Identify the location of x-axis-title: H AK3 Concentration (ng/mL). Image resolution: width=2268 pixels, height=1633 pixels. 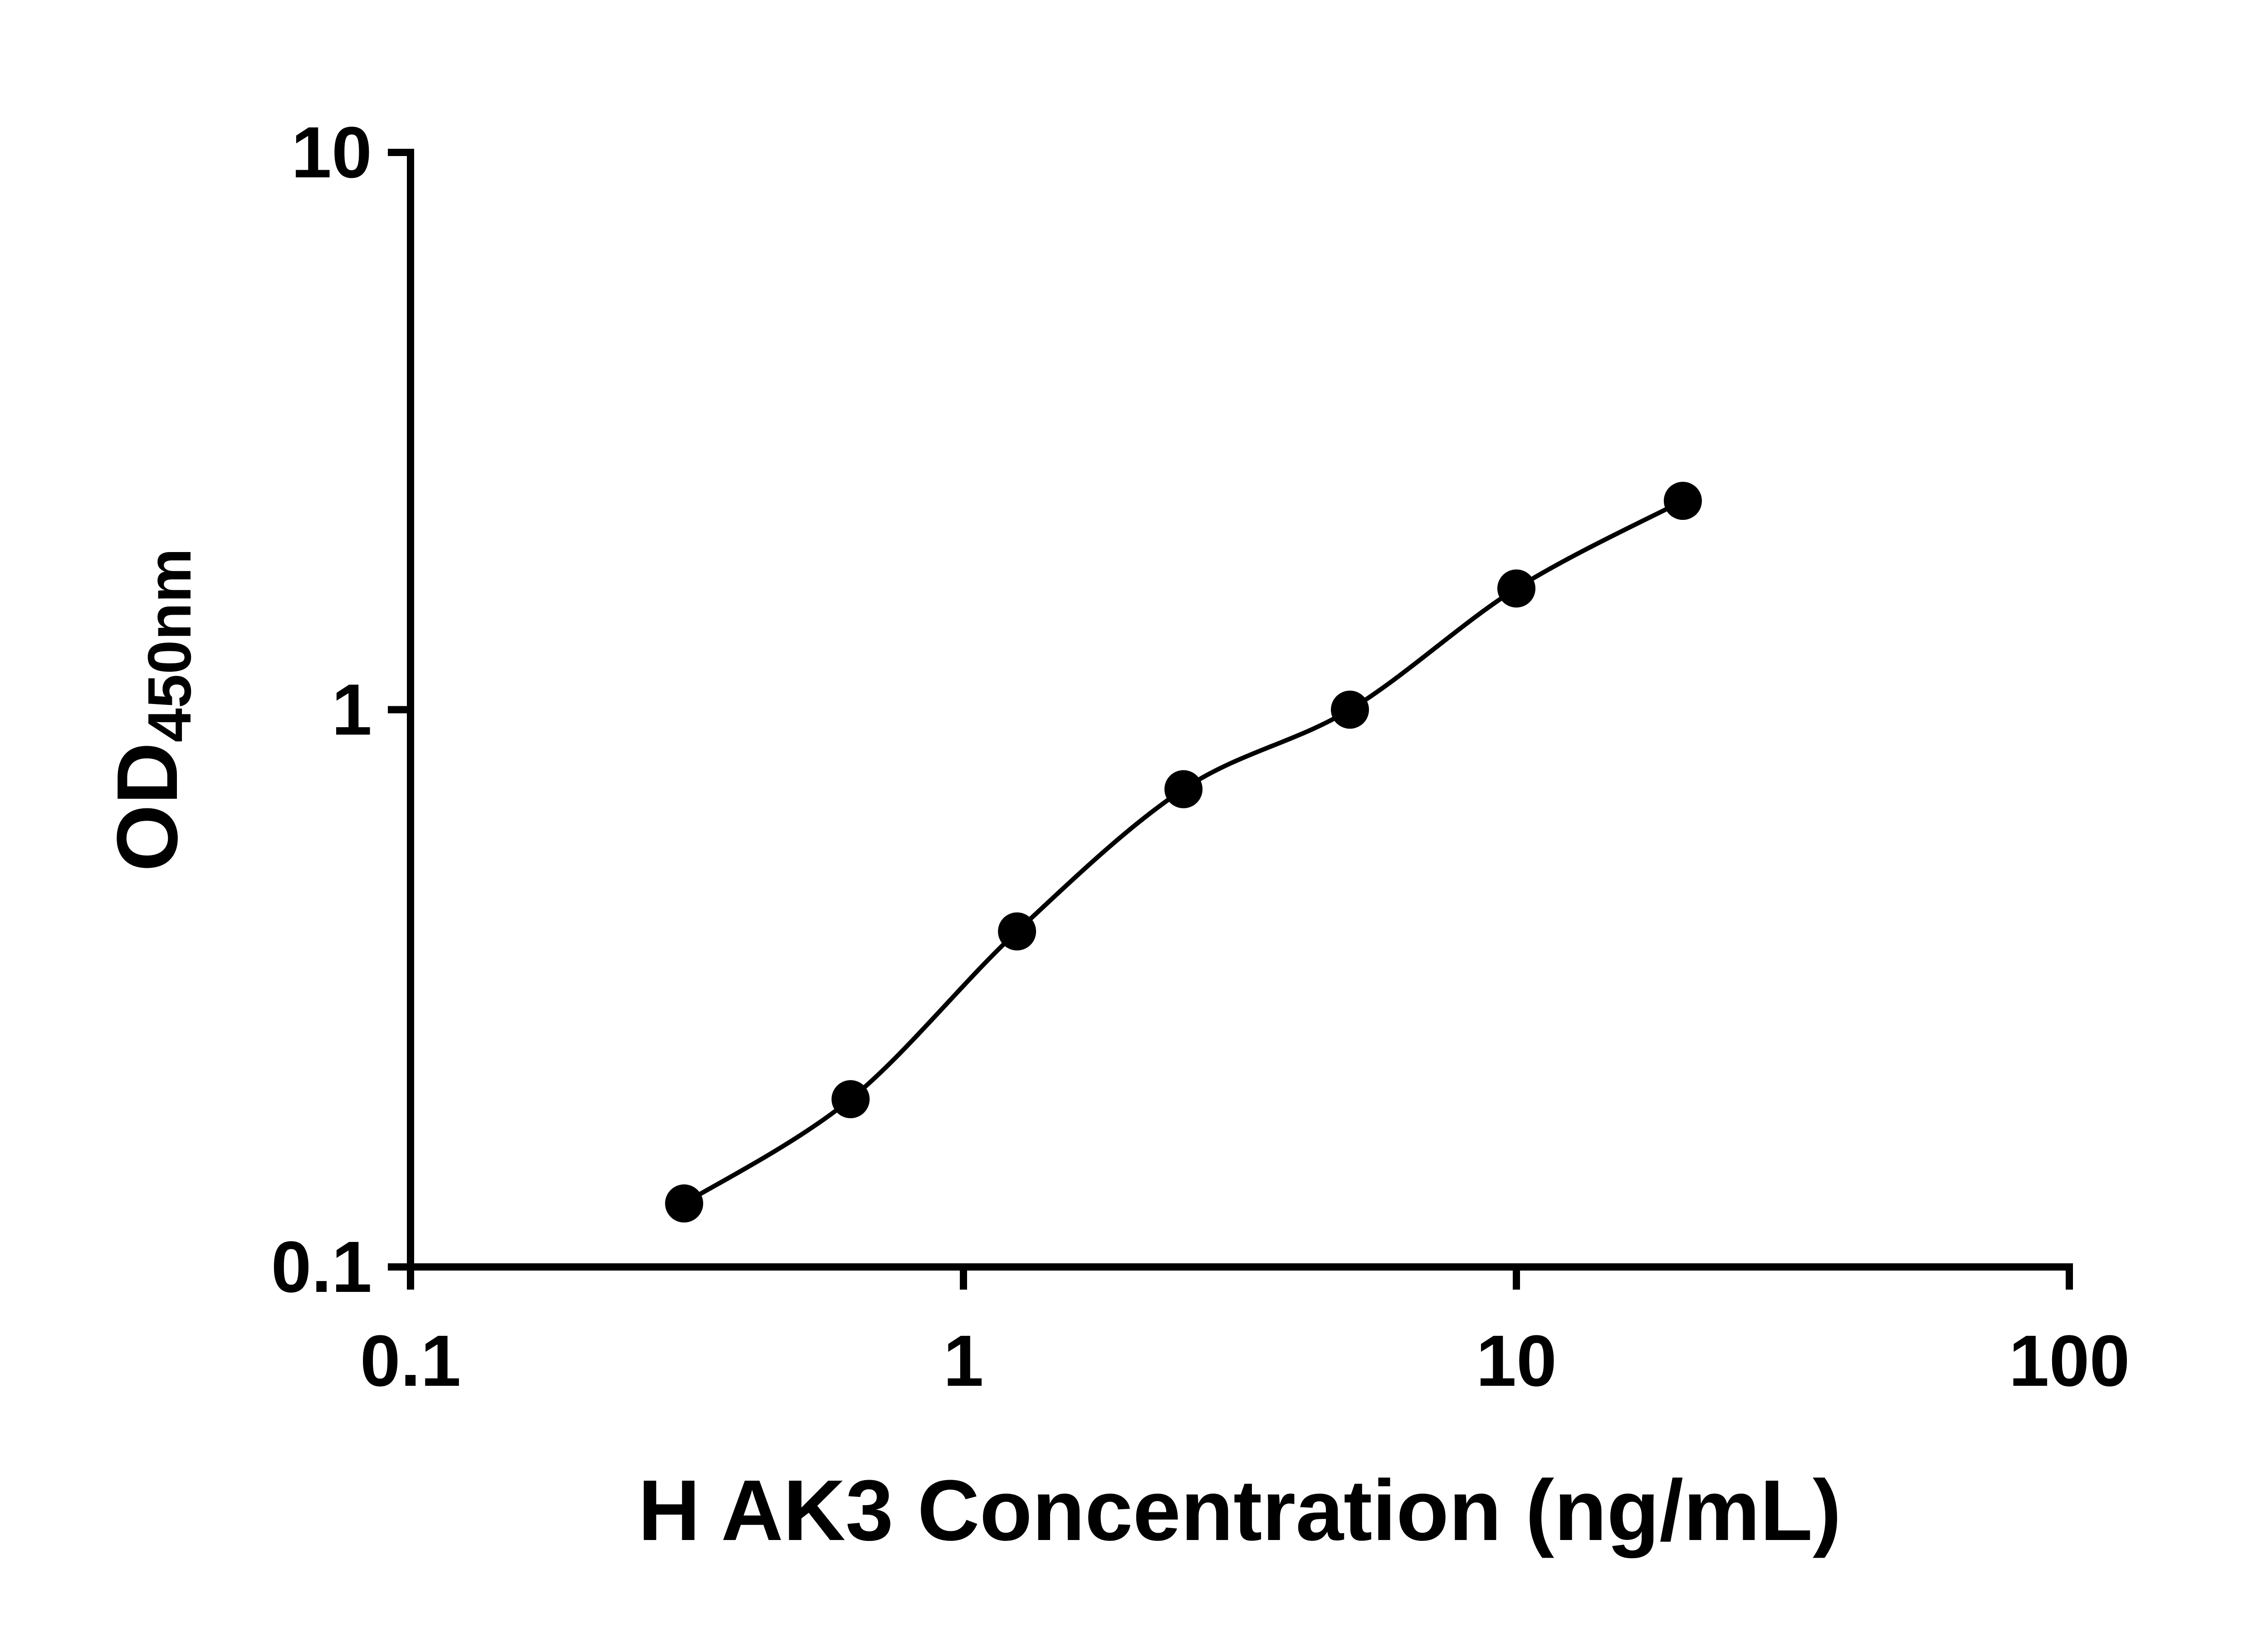
(1240, 1510).